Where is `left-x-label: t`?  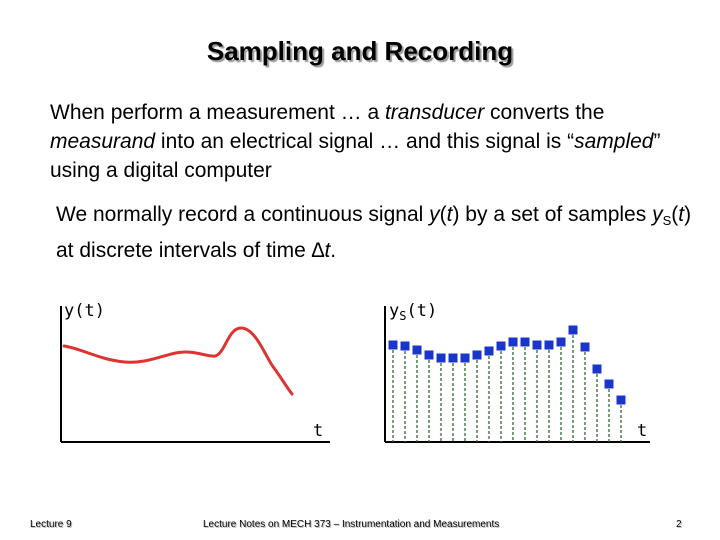
left-x-label: t is located at coordinates (318, 431).